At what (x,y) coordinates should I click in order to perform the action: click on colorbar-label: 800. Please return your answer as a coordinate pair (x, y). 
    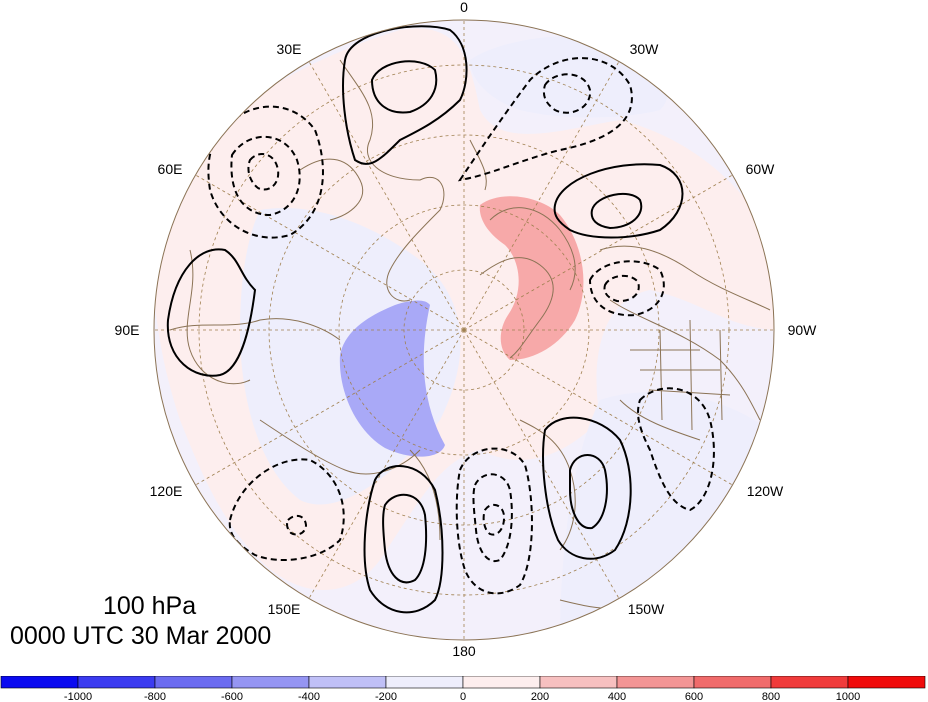
    Looking at the image, I should click on (771, 696).